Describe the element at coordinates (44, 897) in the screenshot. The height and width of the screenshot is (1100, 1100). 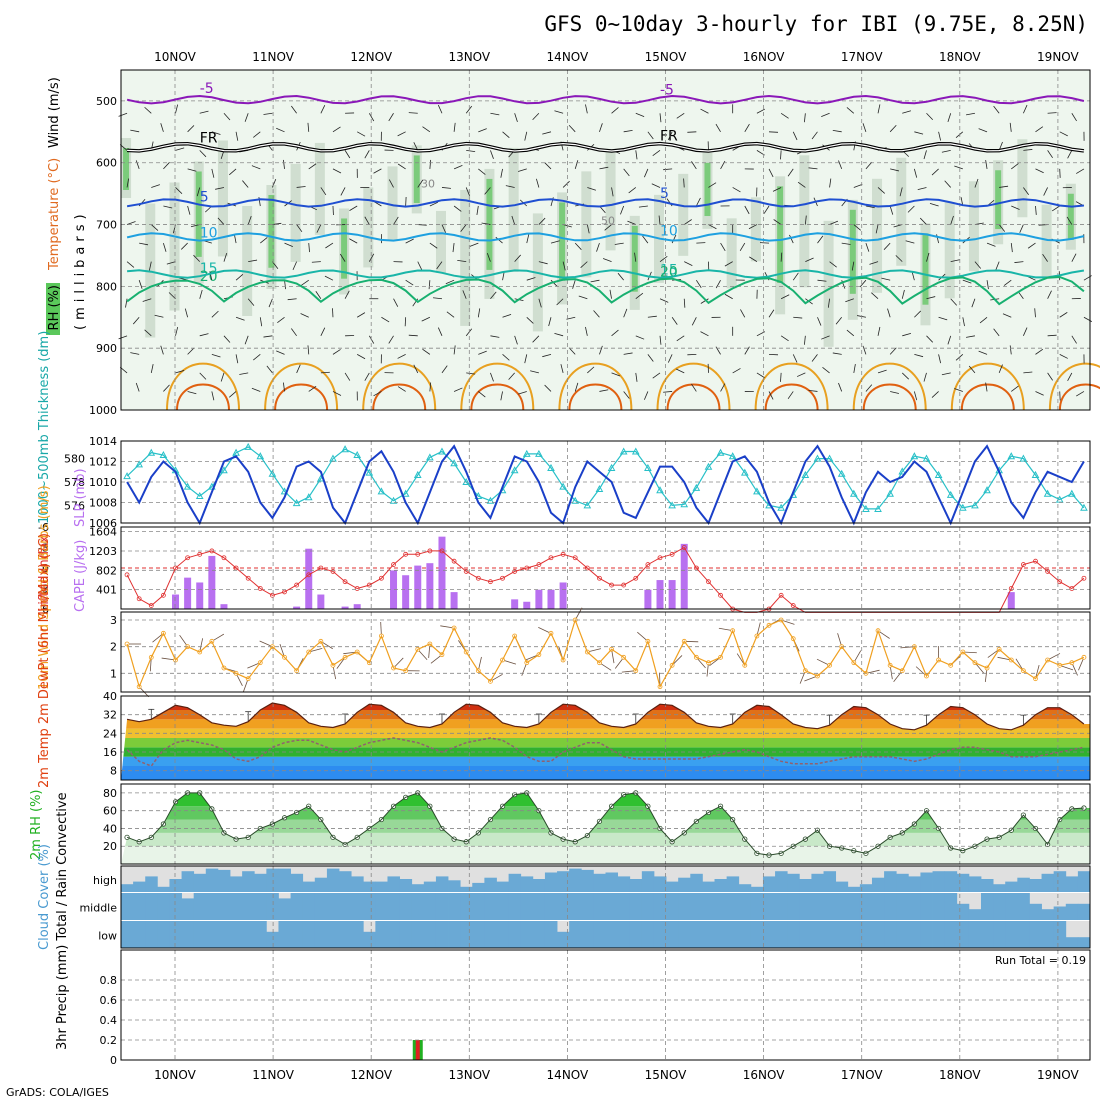
I see `cloud-label: Cloud Cover (%)` at that location.